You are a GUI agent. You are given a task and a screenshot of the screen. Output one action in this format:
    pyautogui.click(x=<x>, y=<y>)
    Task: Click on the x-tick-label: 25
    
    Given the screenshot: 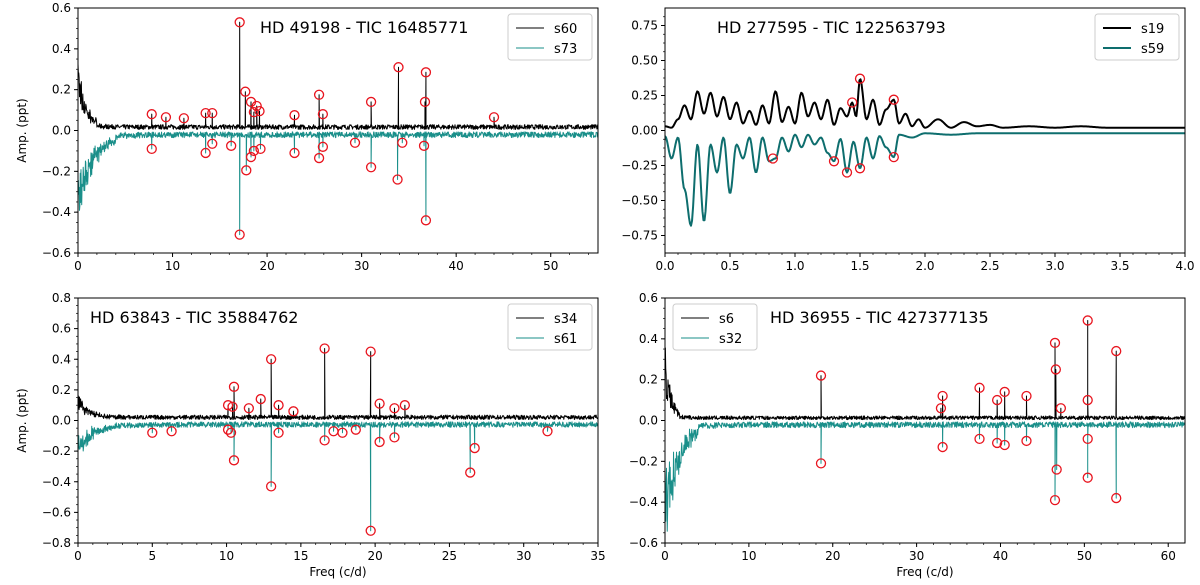 What is the action you would take?
    pyautogui.click(x=449, y=556)
    